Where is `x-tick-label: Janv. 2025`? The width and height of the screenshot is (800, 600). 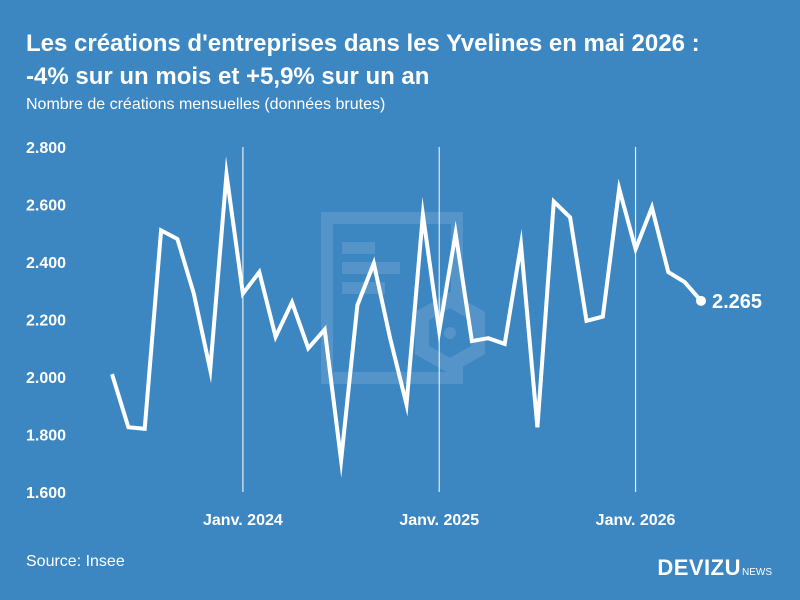 x-tick-label: Janv. 2025 is located at coordinates (439, 520).